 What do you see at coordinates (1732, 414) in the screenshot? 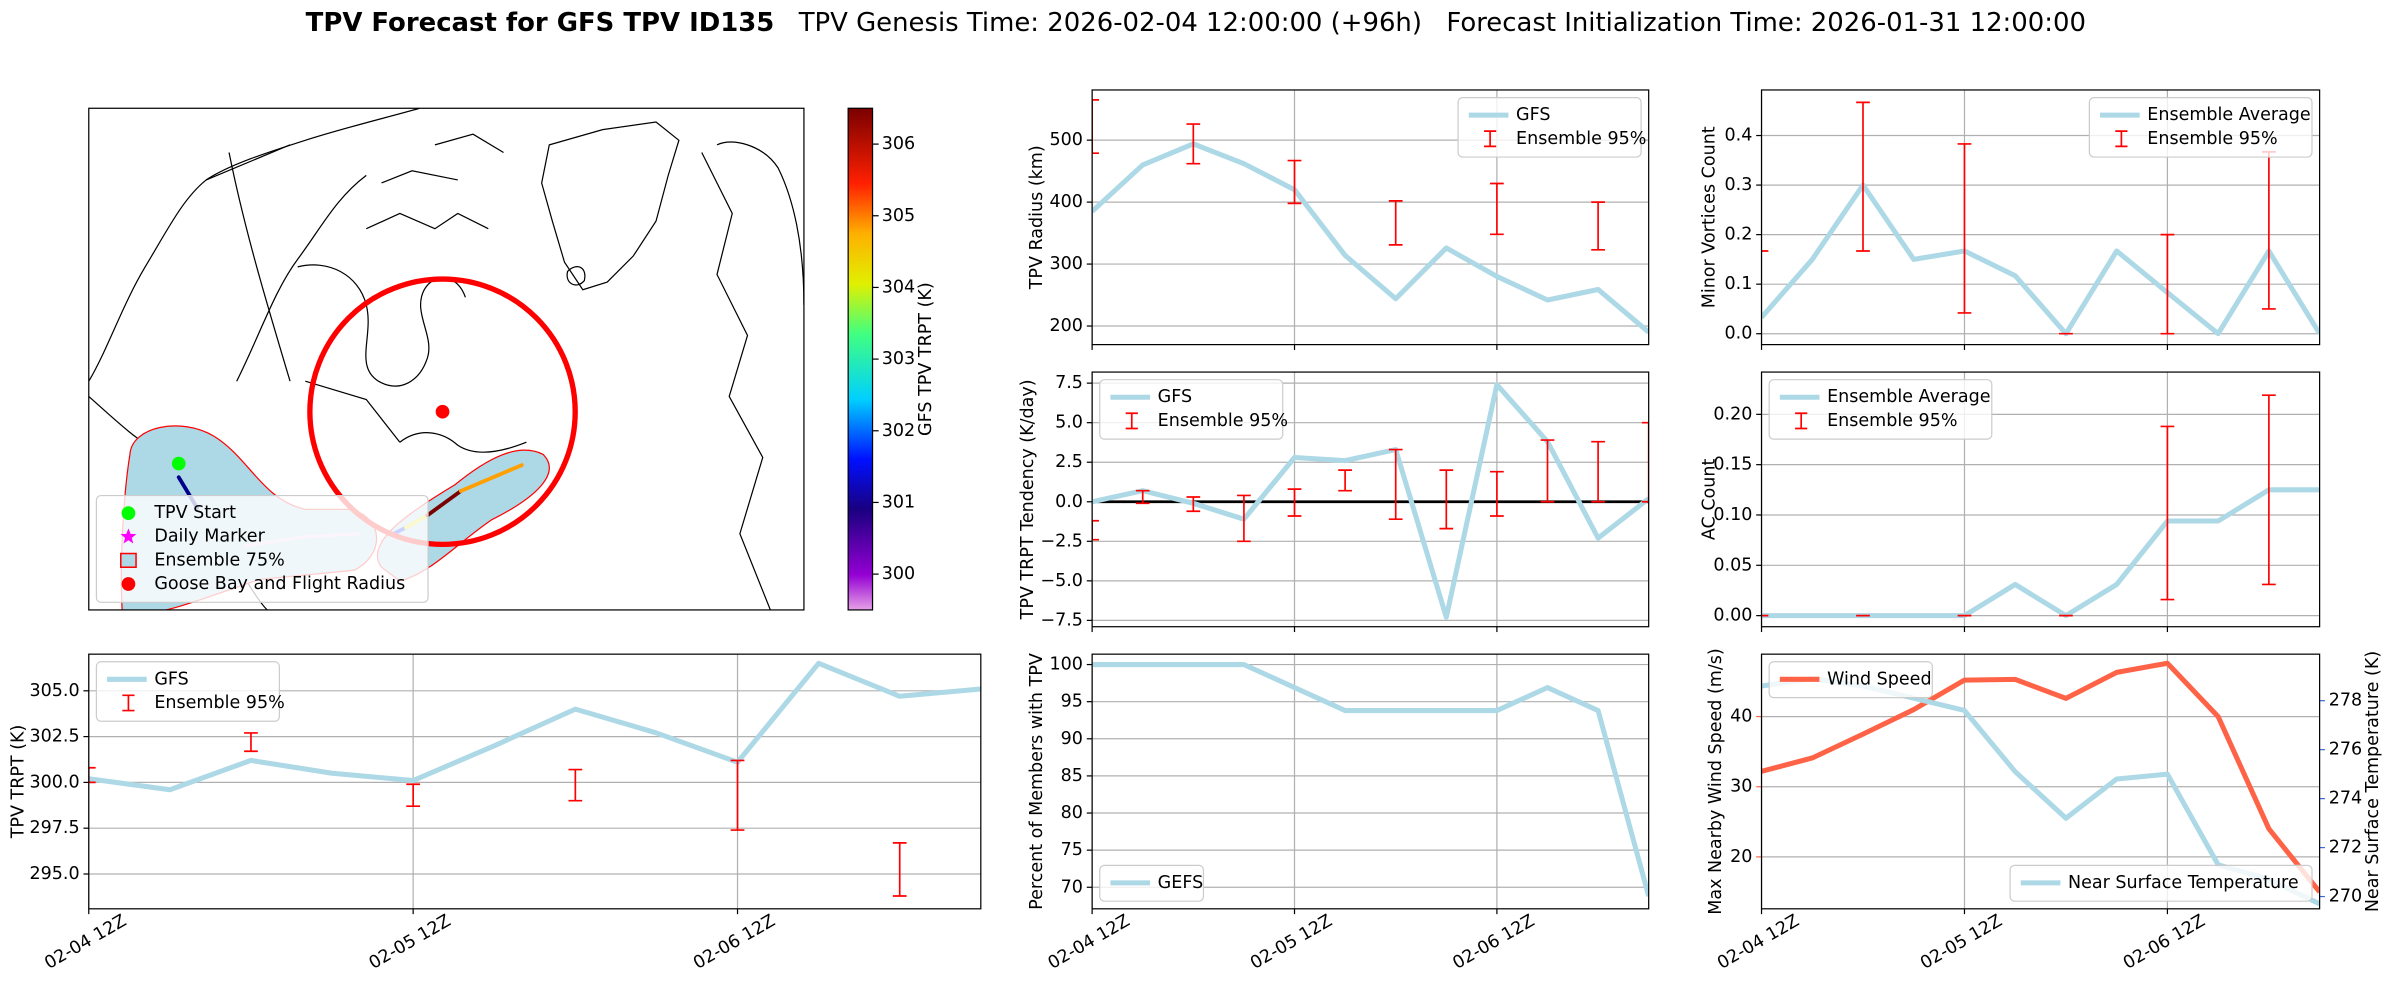
I see `y-tick-label: 0.20` at bounding box center [1732, 414].